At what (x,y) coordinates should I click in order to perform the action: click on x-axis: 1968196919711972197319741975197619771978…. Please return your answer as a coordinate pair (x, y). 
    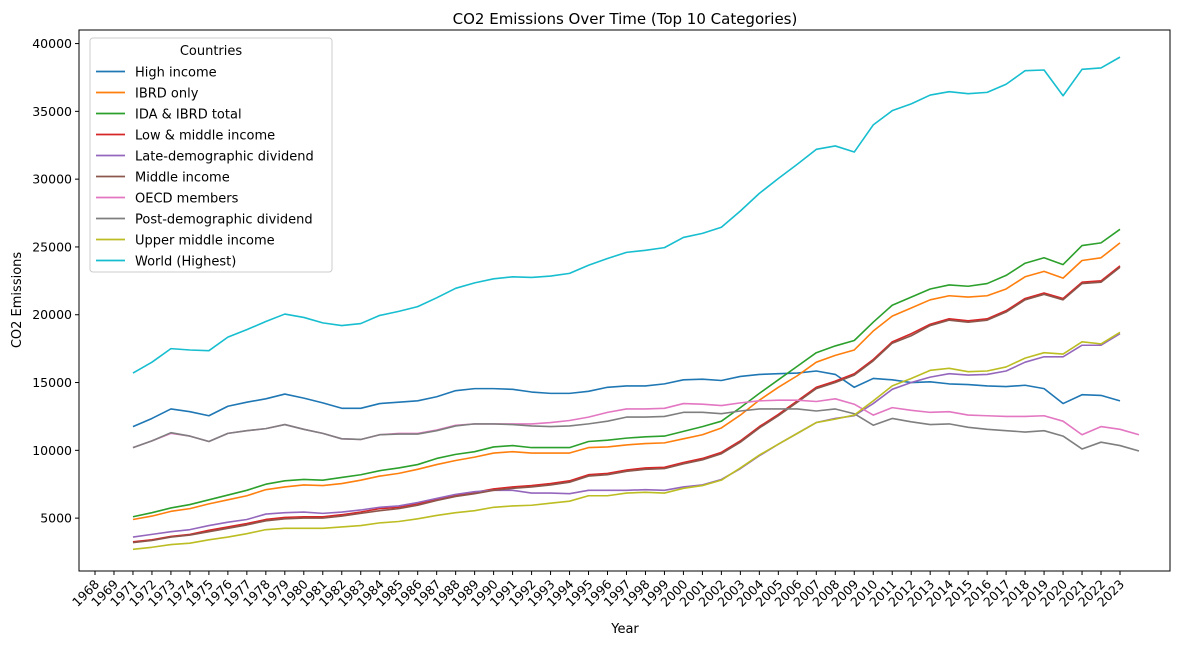
    Looking at the image, I should click on (598, 590).